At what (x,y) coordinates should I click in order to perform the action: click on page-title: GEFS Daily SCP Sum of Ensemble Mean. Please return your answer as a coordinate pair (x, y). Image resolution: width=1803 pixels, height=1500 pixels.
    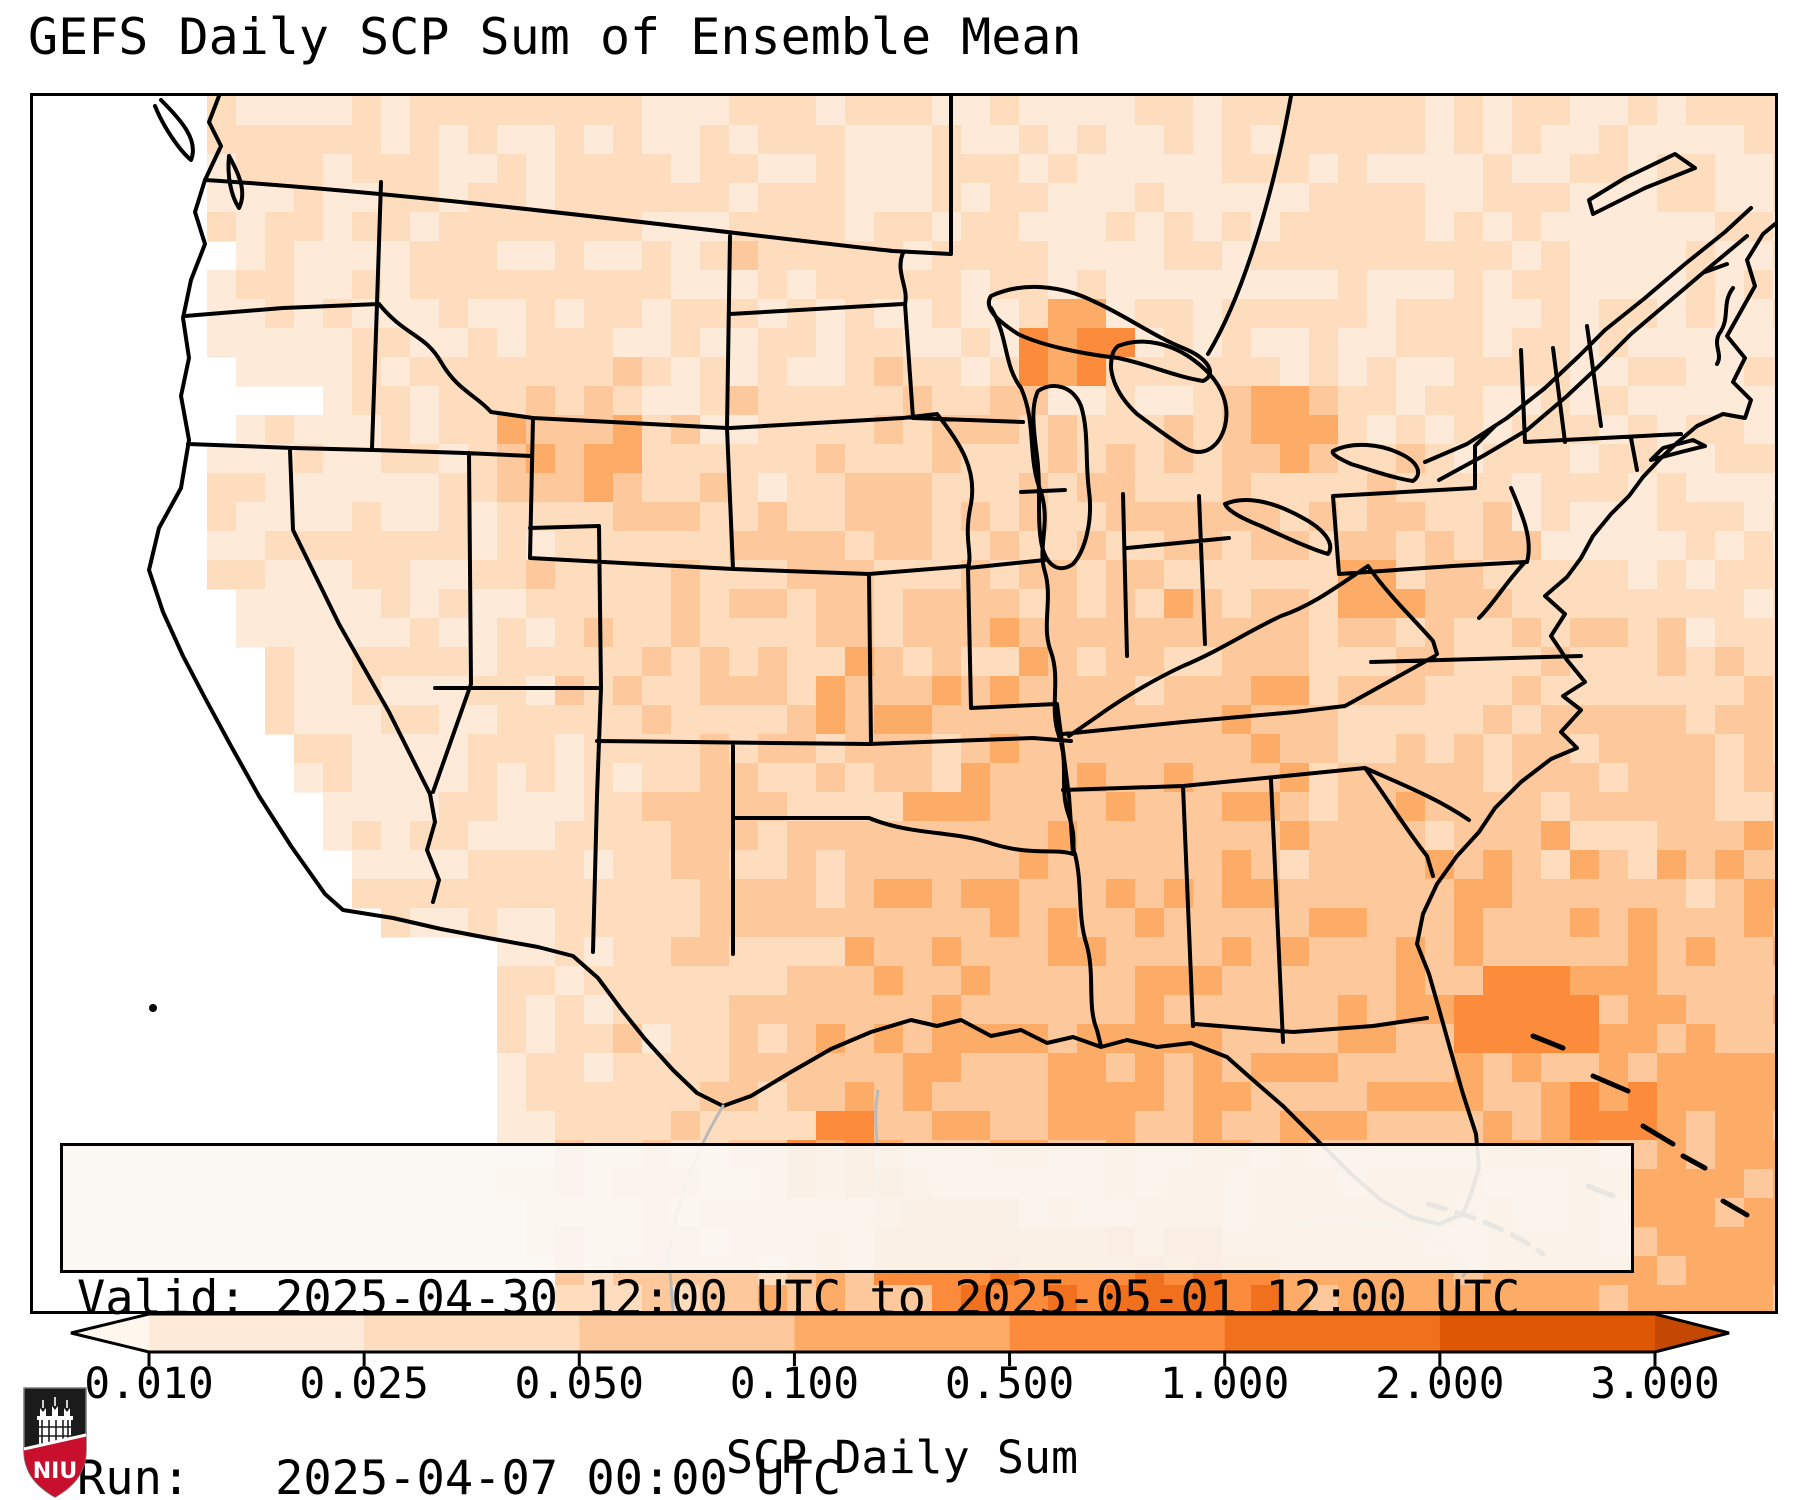
    Looking at the image, I should click on (555, 37).